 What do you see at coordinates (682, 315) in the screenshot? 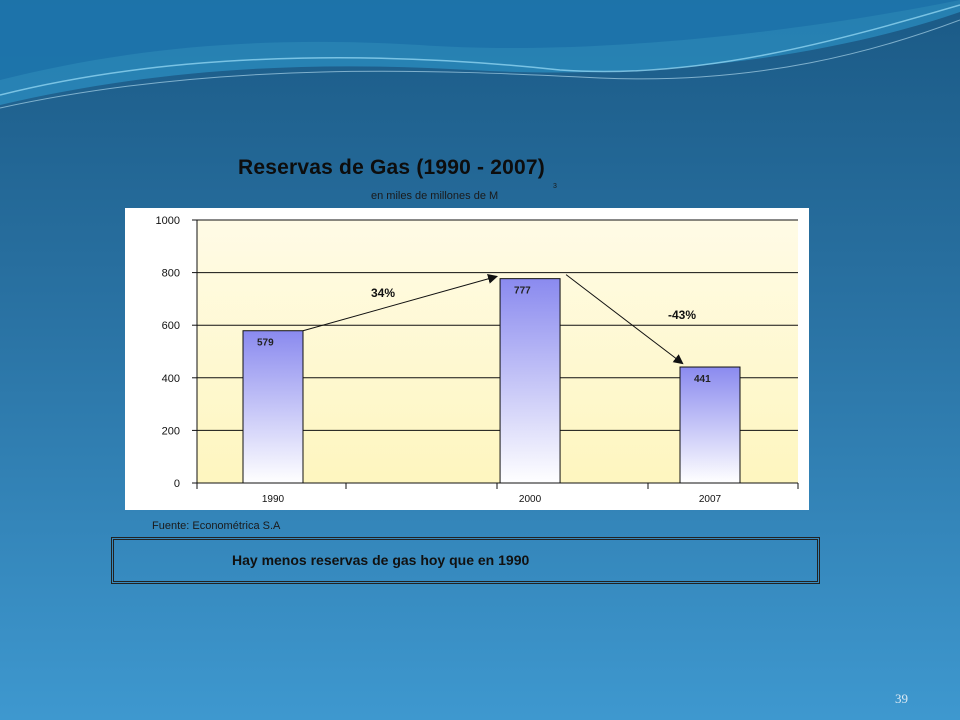
I see `annotation-decrease: -43%` at bounding box center [682, 315].